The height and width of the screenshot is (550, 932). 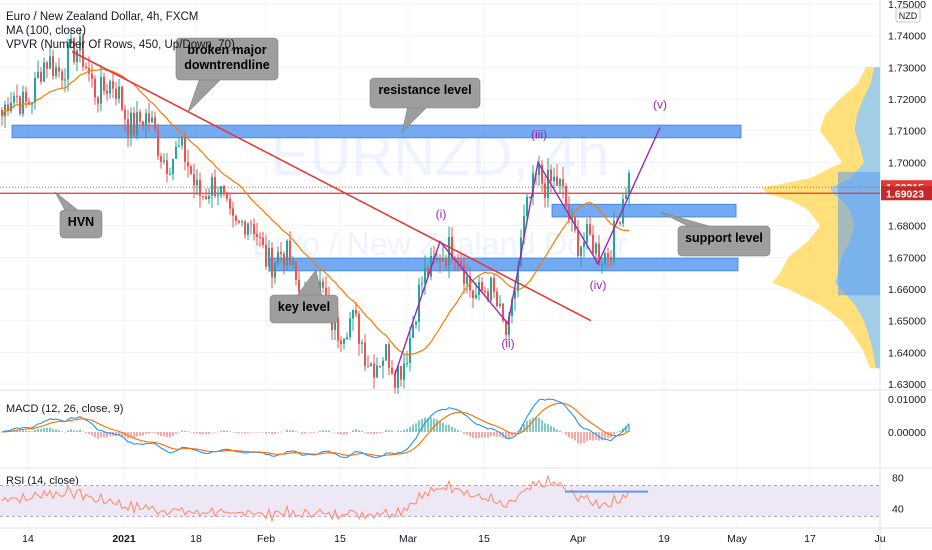 I want to click on macd-title: MACD (12, 26, close, 9), so click(x=64, y=409).